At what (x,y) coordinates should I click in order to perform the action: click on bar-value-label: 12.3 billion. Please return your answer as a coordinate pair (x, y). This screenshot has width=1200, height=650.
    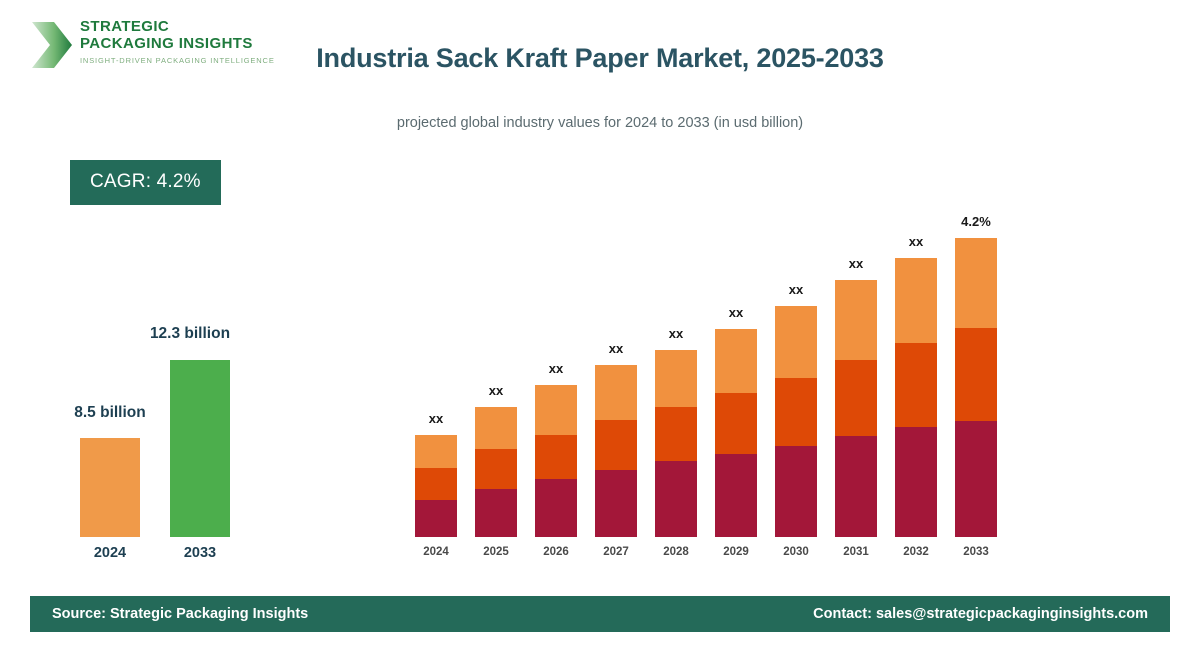
    Looking at the image, I should click on (190, 333).